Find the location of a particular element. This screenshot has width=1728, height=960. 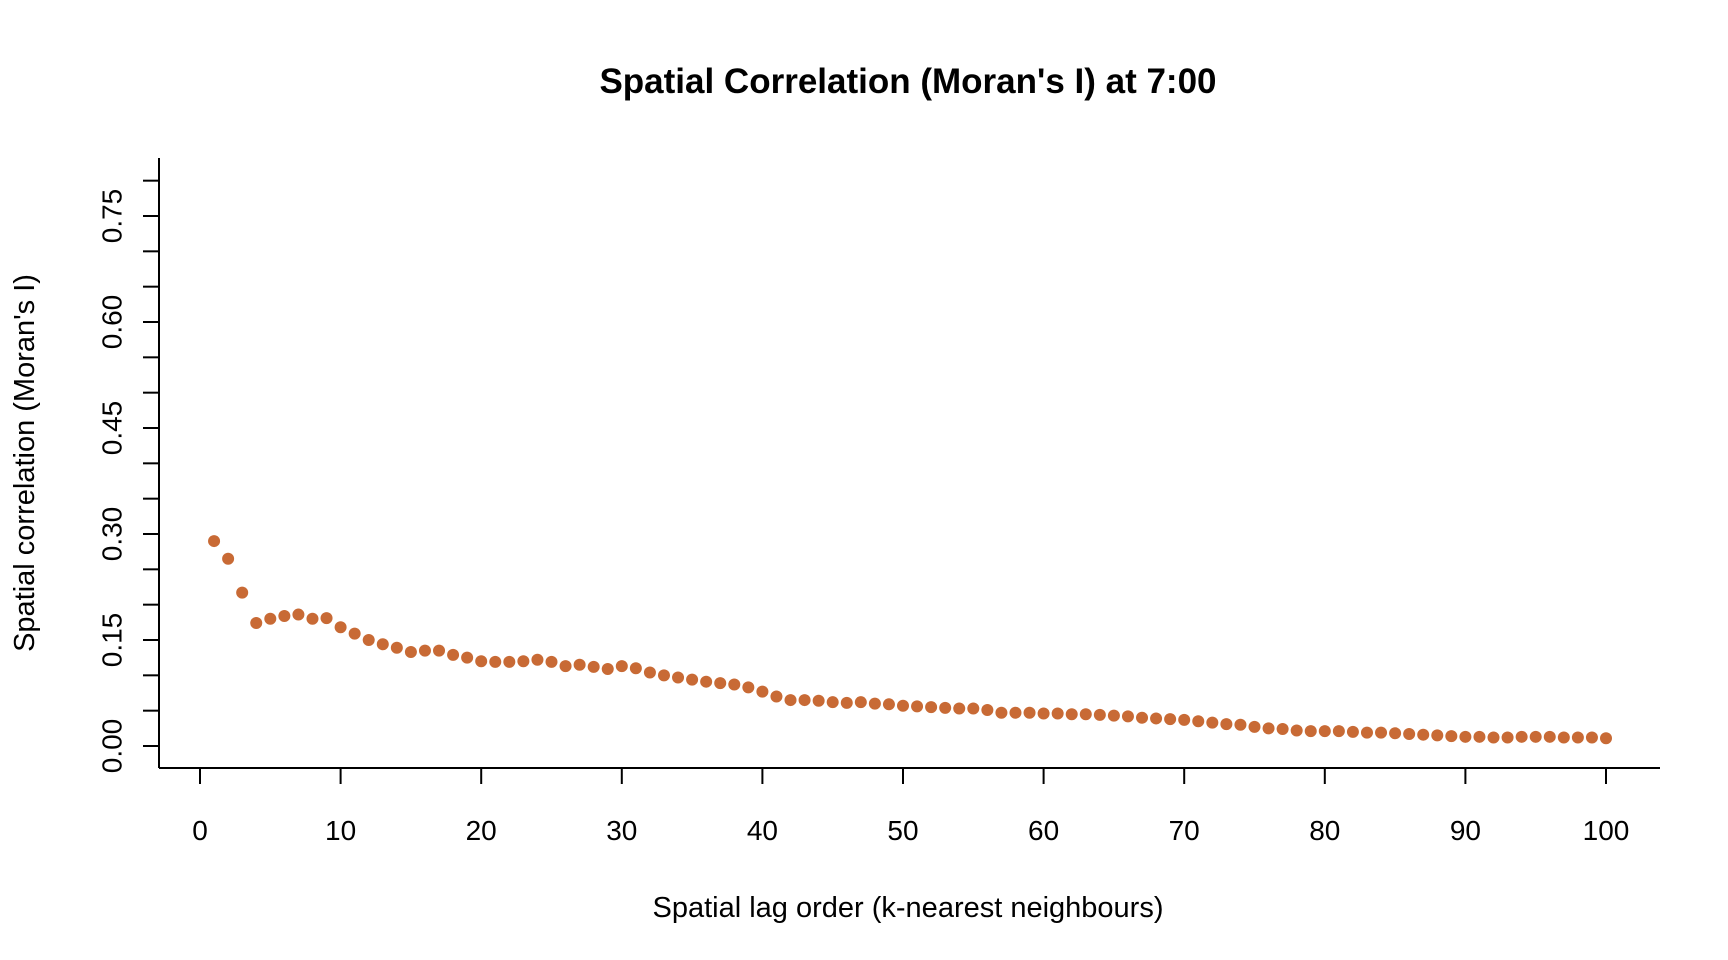

x-tick-label: 20 is located at coordinates (481, 830).